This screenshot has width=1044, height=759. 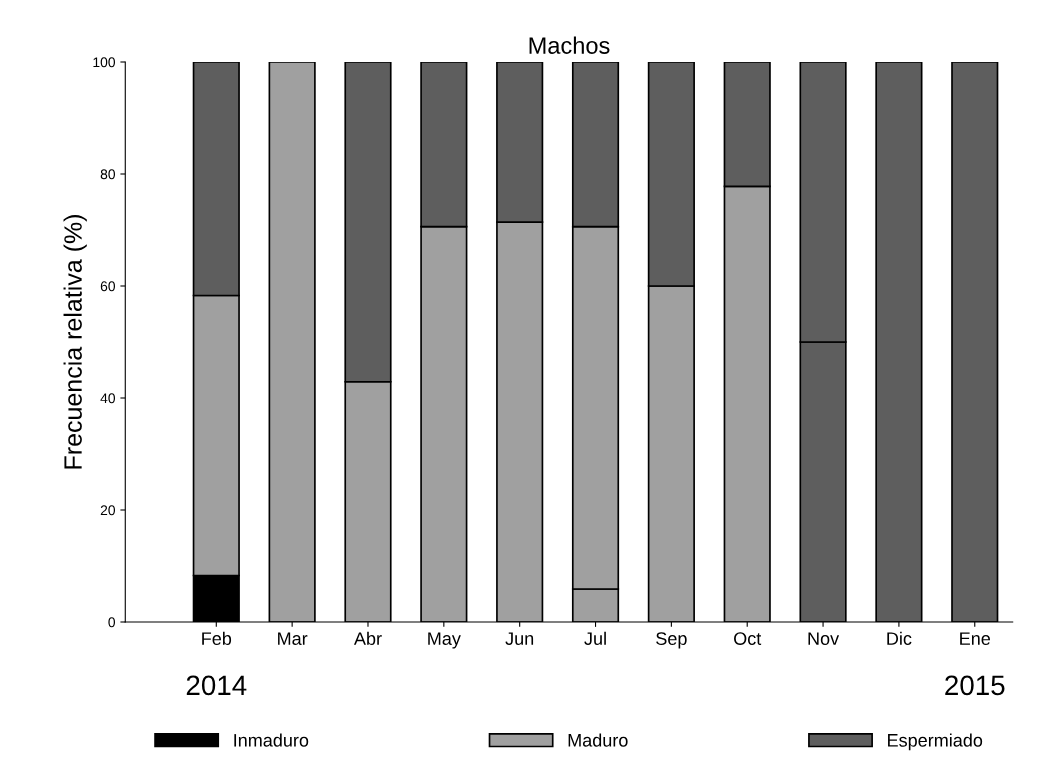 What do you see at coordinates (671, 640) in the screenshot?
I see `x-tick-label: Sep` at bounding box center [671, 640].